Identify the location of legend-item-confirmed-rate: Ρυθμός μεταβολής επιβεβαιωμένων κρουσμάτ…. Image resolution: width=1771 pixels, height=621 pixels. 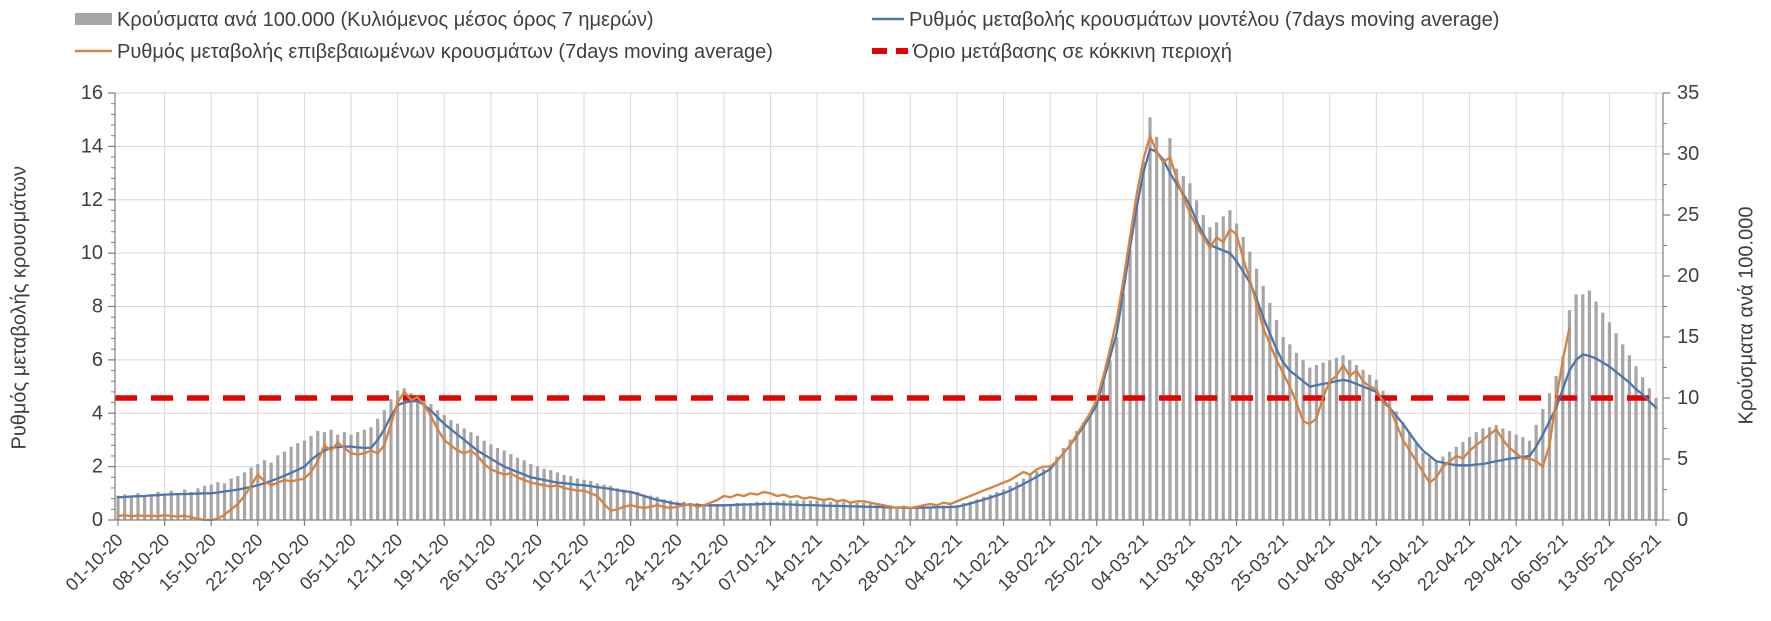
(424, 52).